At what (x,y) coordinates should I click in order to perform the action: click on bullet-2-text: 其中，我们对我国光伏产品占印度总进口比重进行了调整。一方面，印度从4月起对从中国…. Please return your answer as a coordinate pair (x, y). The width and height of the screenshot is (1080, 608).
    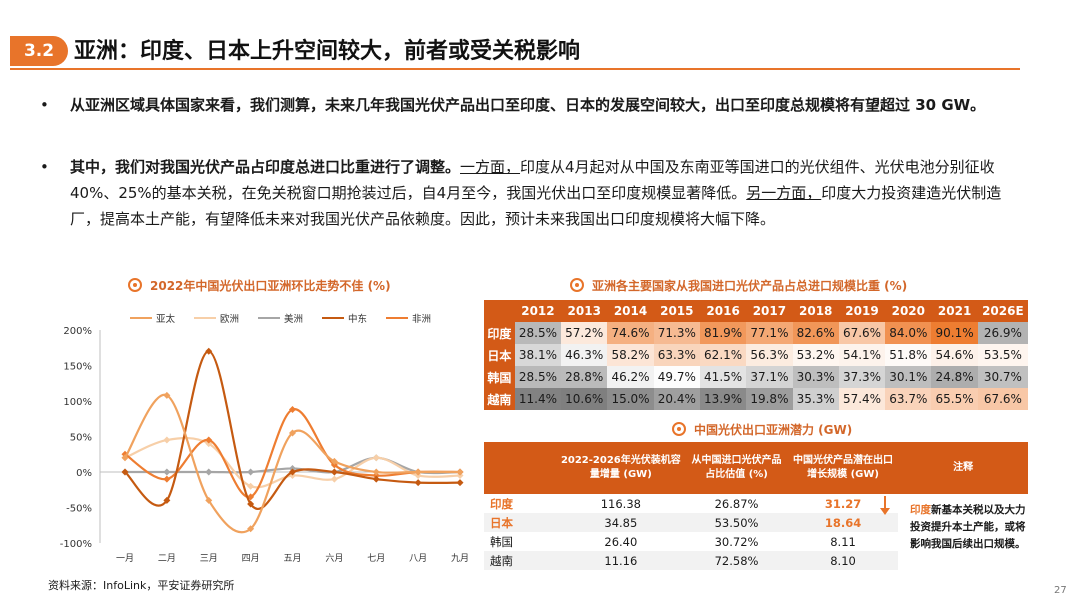
    Looking at the image, I should click on (550, 193).